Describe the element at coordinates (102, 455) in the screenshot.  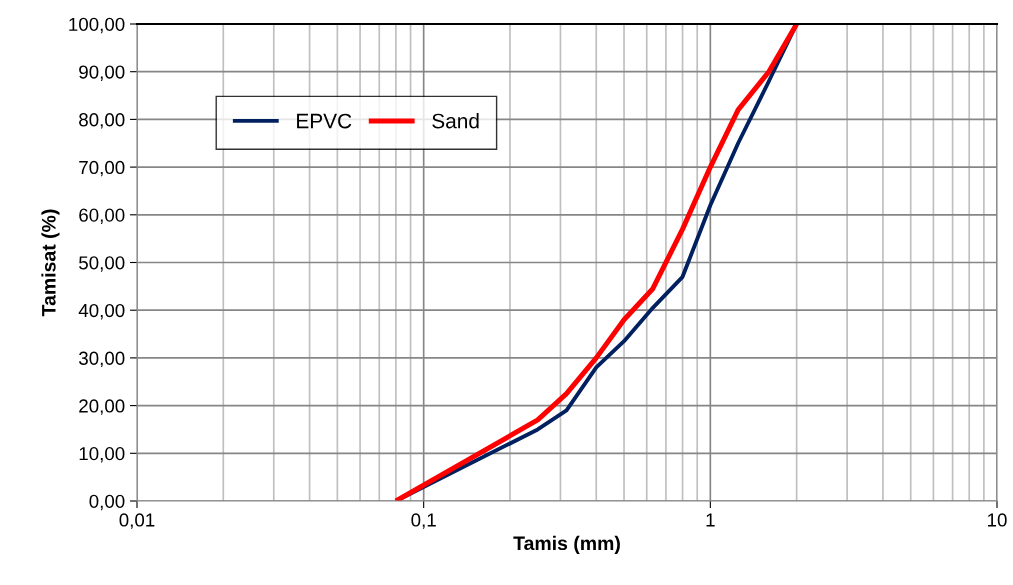
I see `y-tick-label: 10,00` at that location.